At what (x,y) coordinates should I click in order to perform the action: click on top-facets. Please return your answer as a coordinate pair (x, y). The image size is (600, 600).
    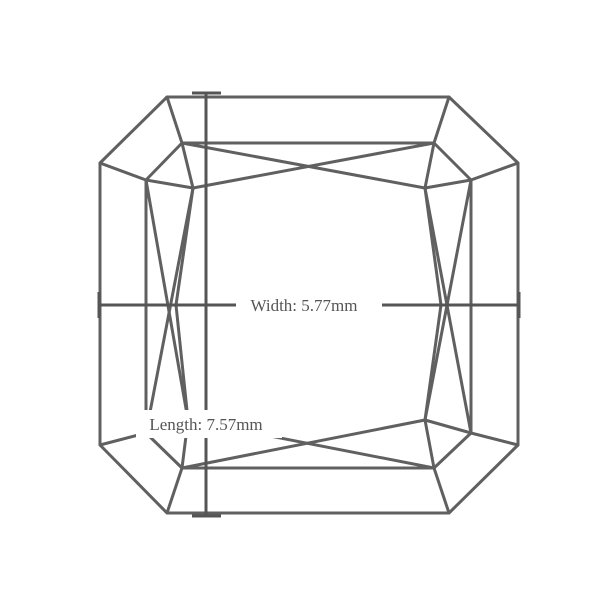
    Looking at the image, I should click on (308, 165).